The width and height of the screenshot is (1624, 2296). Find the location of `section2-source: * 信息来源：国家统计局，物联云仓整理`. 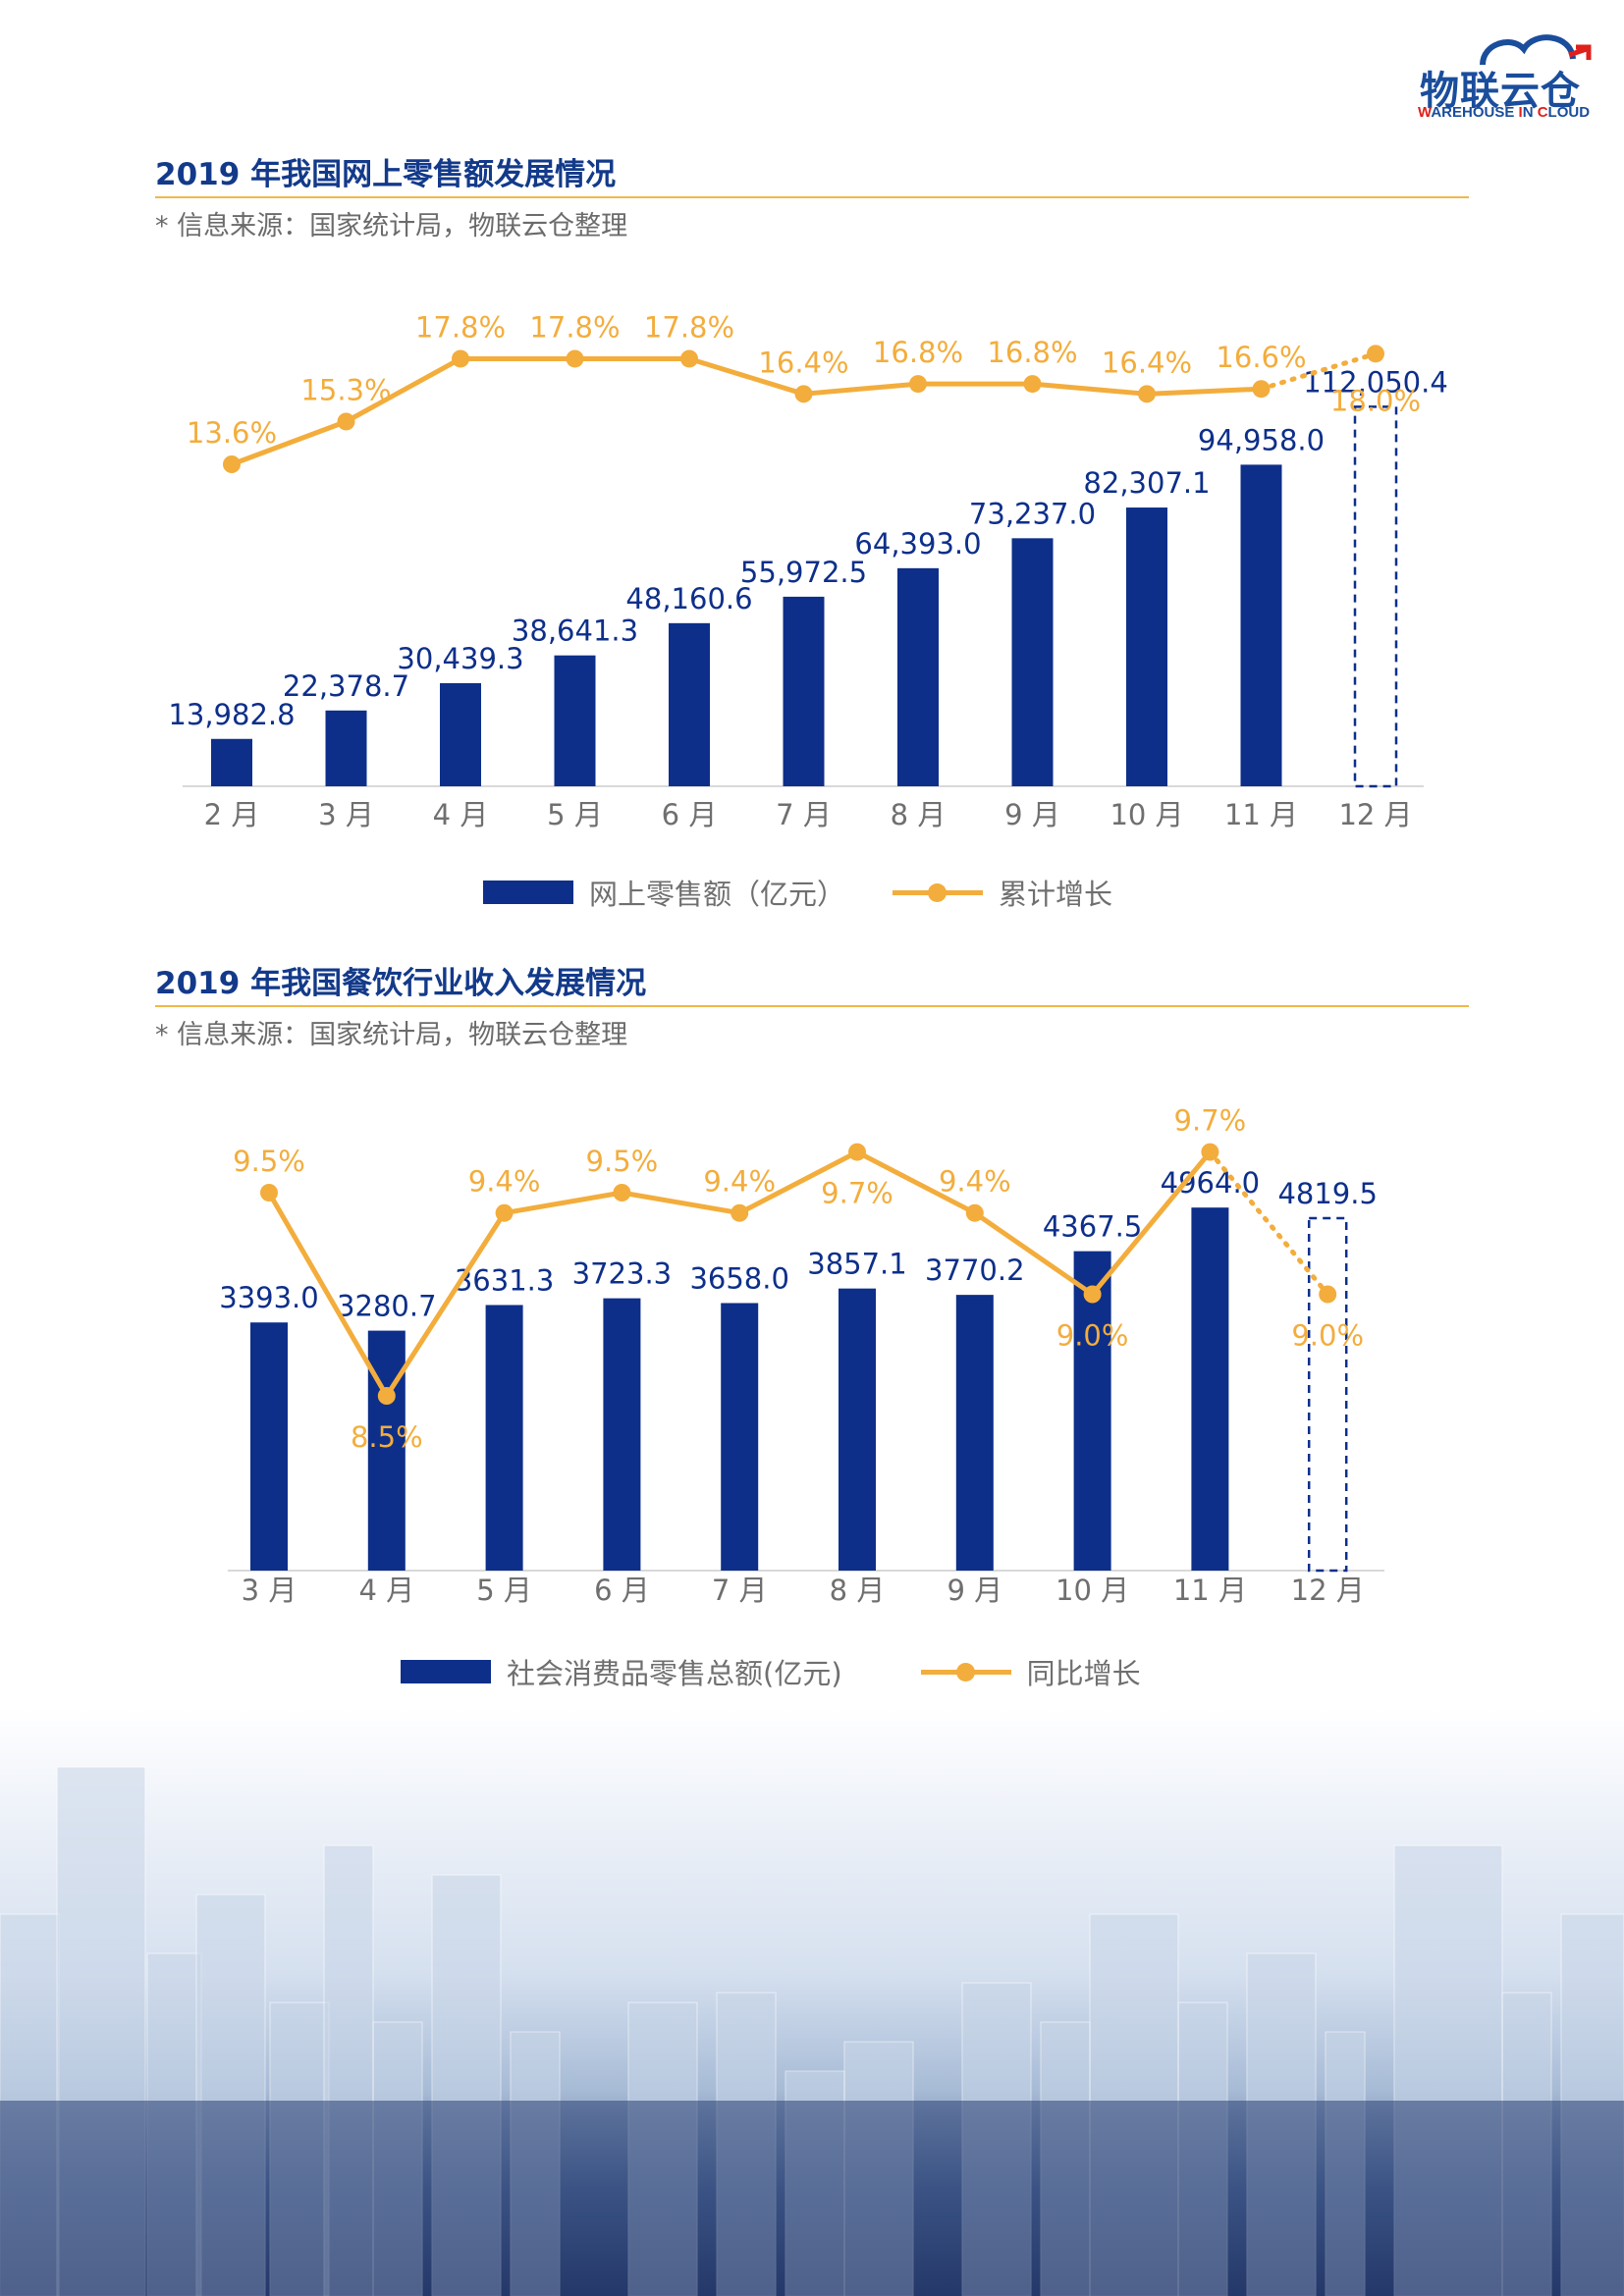

section2-source: * 信息来源：国家统计局，物联云仓整理 is located at coordinates (391, 1035).